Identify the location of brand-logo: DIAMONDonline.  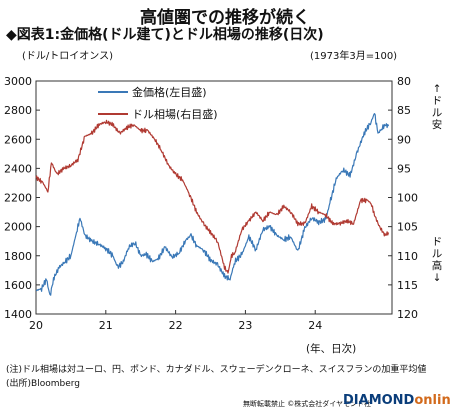
(396, 400).